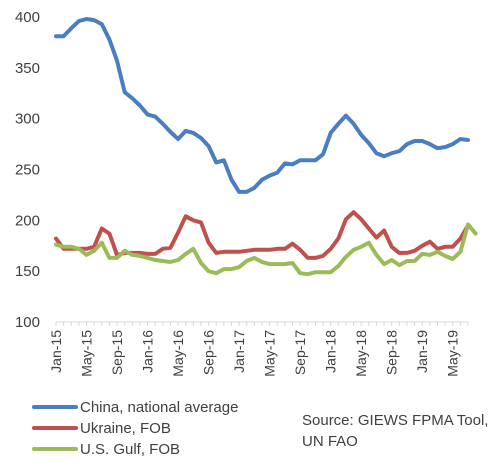 This screenshot has width=494, height=464. Describe the element at coordinates (300, 352) in the screenshot. I see `x-tick-label: Sep-17` at that location.